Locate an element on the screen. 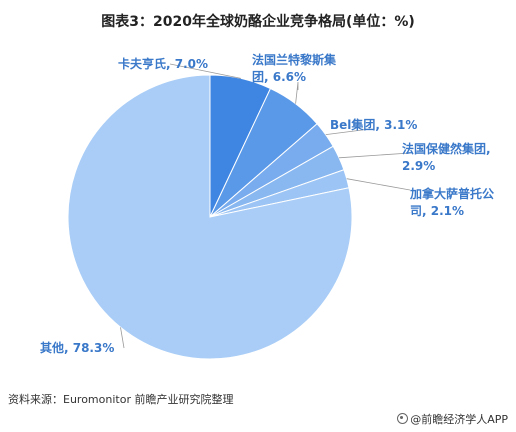 The image size is (516, 432). slice-label-line: Bel集团, 3.1% is located at coordinates (373, 124).